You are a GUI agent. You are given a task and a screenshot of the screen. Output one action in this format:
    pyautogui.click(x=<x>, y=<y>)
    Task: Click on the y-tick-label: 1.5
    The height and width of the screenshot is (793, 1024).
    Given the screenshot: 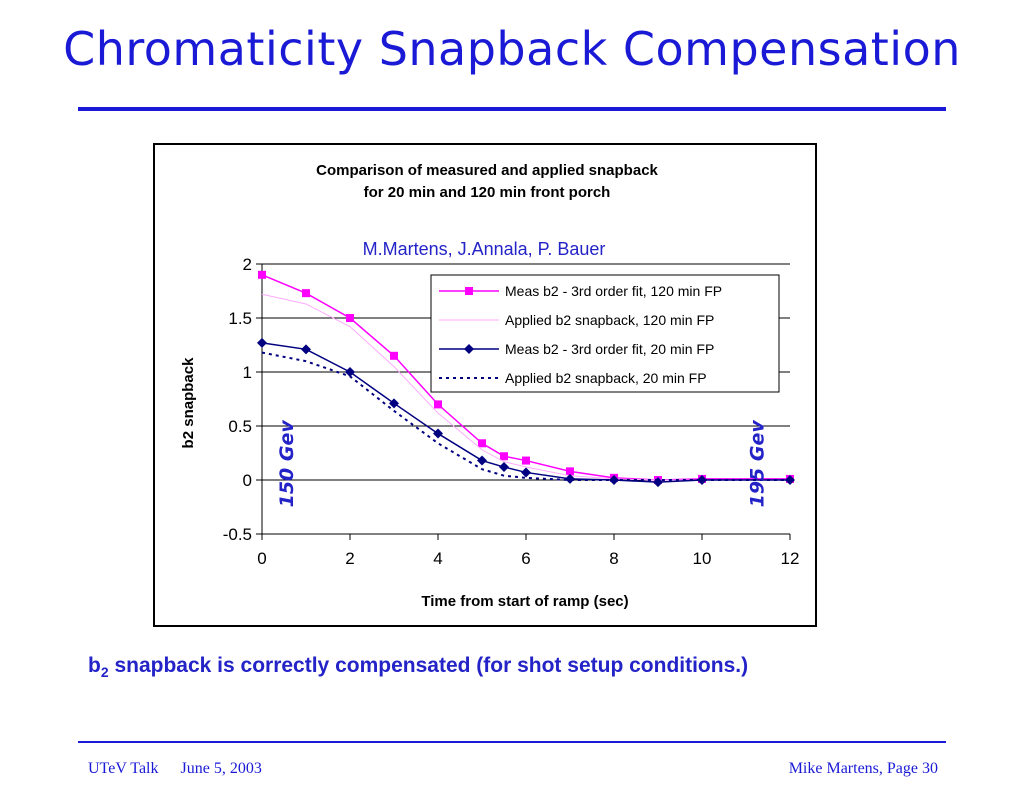 What is the action you would take?
    pyautogui.click(x=240, y=318)
    